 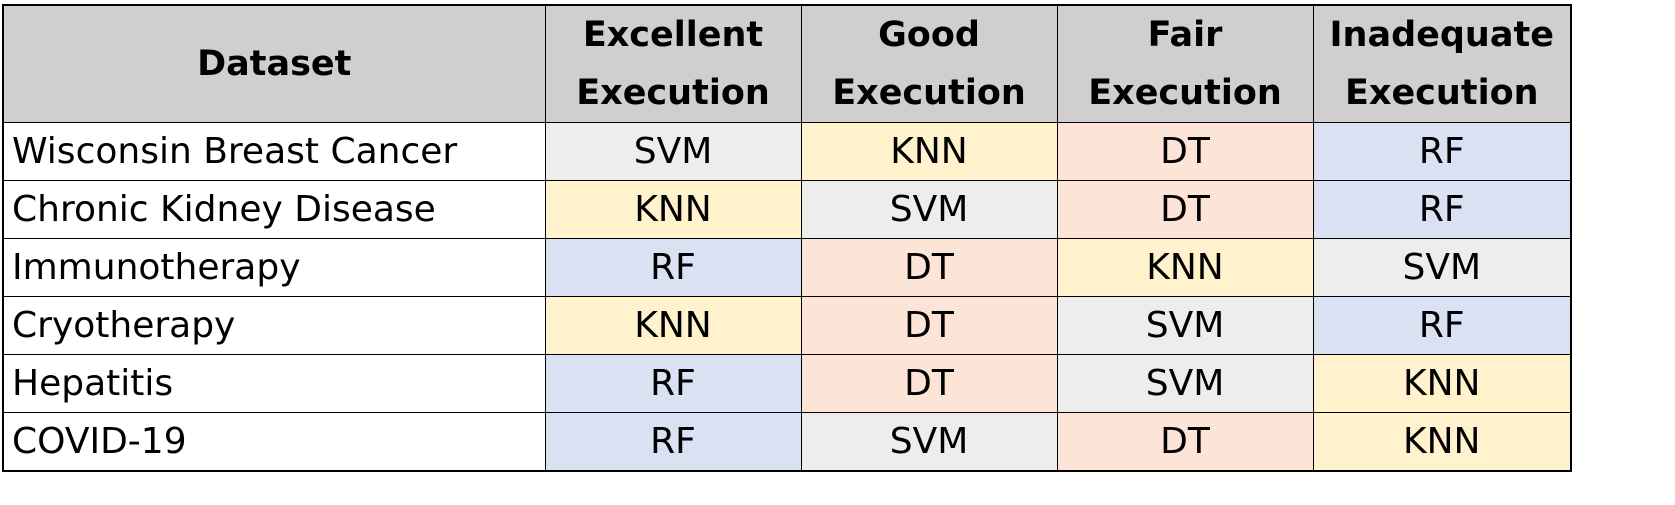 What do you see at coordinates (929, 35) in the screenshot?
I see `header-line: Good` at bounding box center [929, 35].